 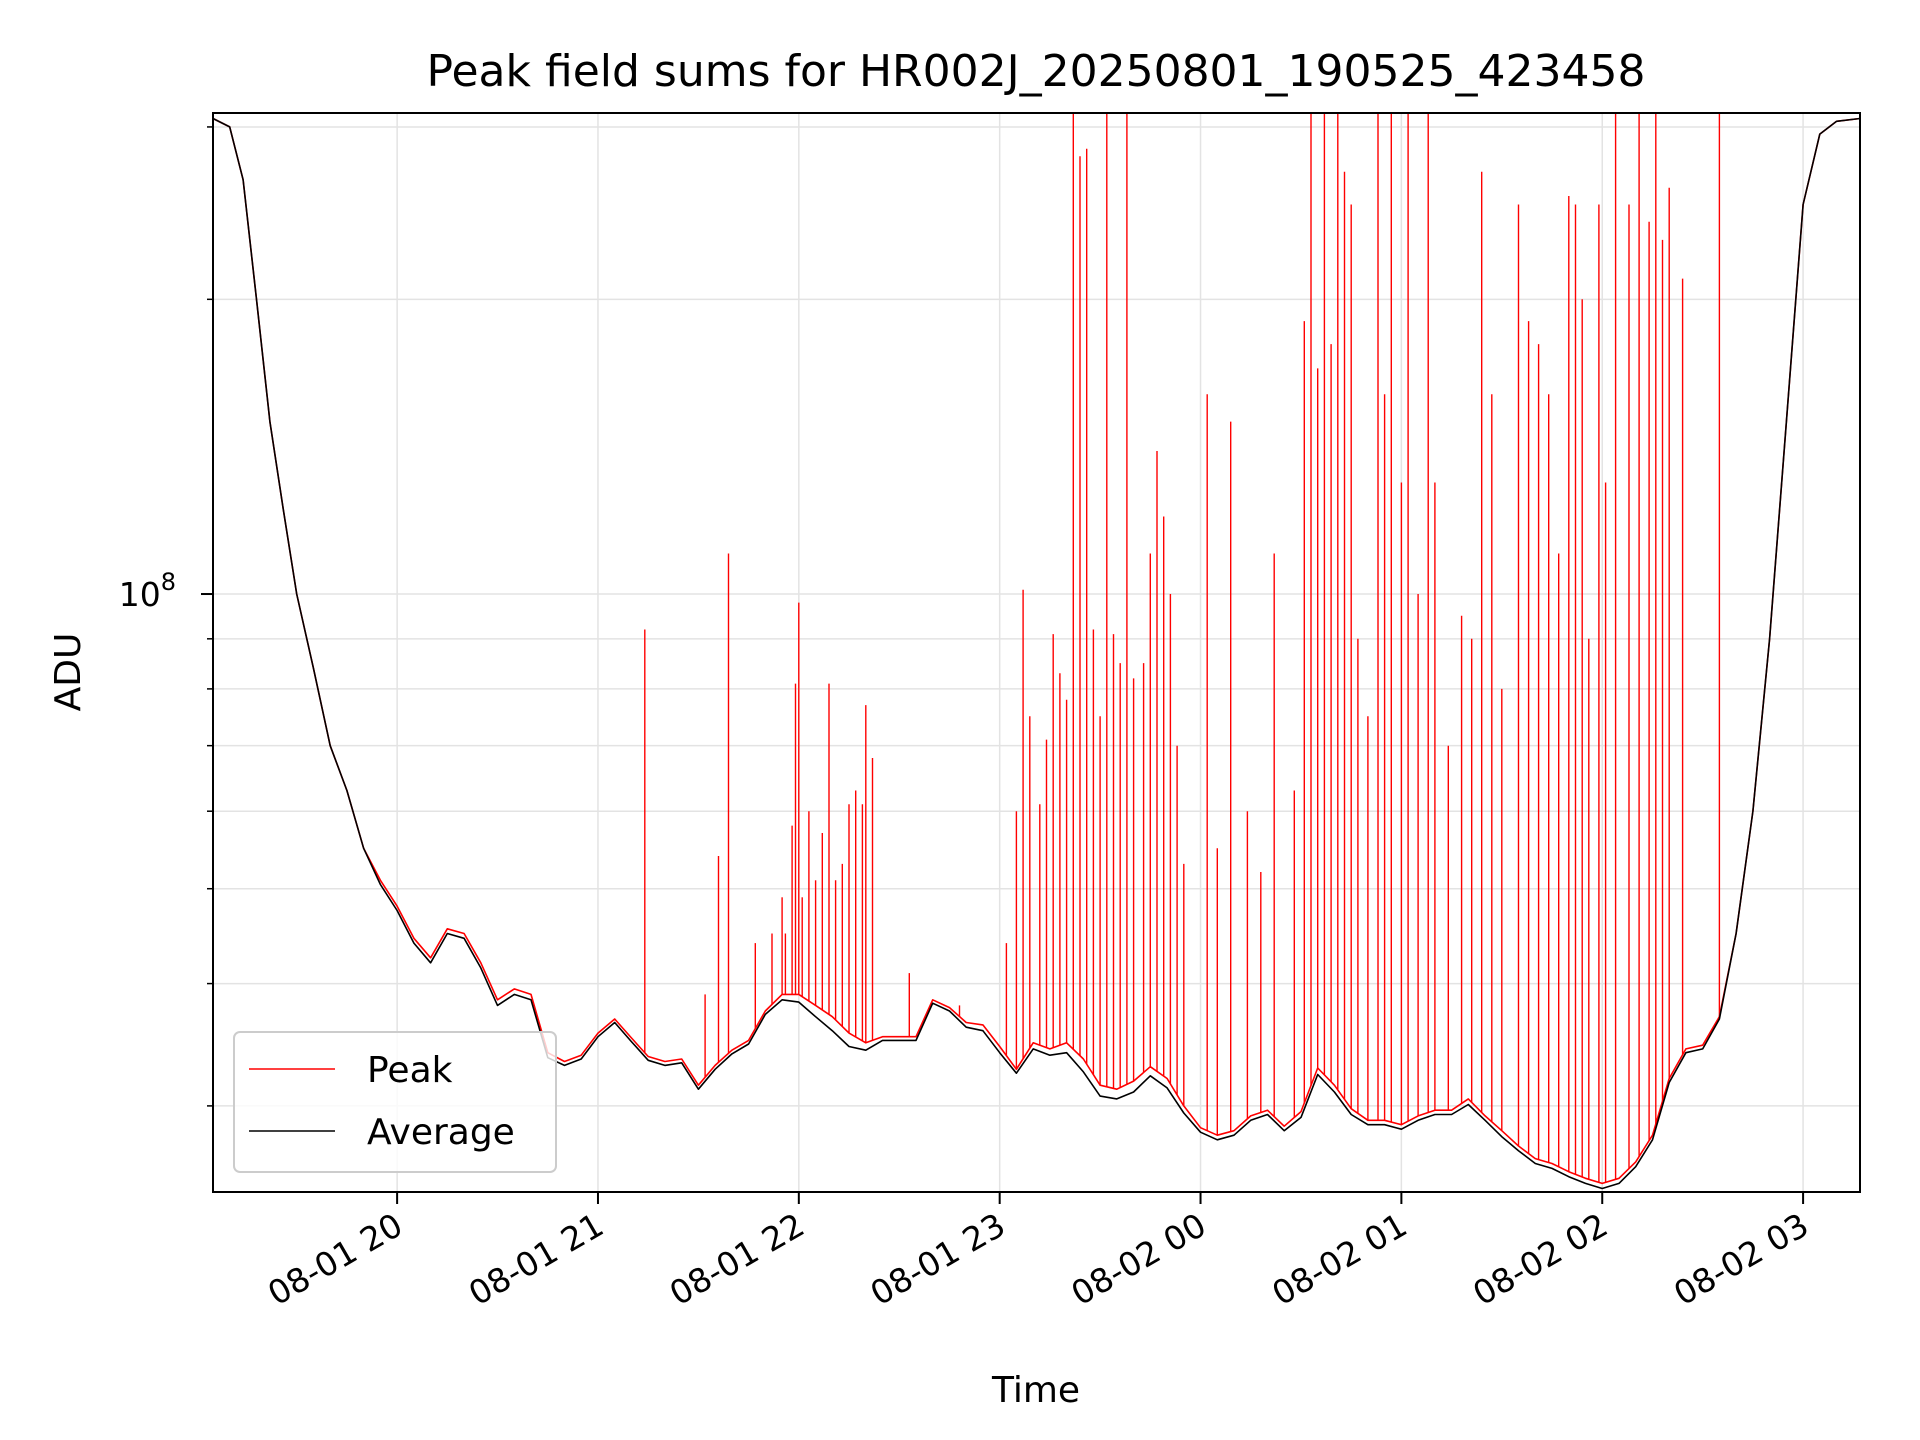 I want to click on legend-peak-label: Peak, so click(x=410, y=1070).